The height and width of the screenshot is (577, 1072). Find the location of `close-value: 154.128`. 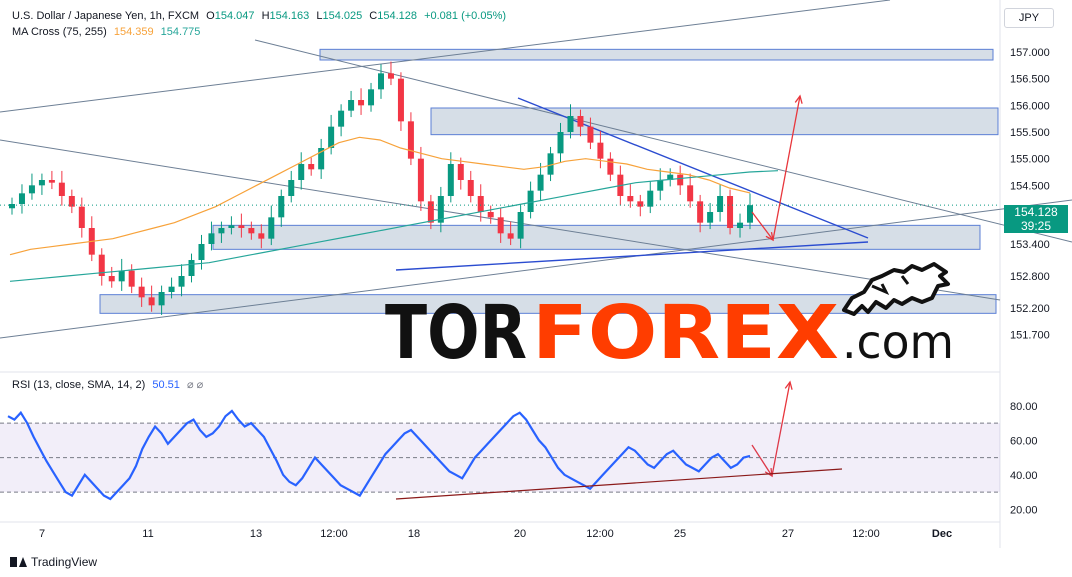

close-value: 154.128 is located at coordinates (397, 16).